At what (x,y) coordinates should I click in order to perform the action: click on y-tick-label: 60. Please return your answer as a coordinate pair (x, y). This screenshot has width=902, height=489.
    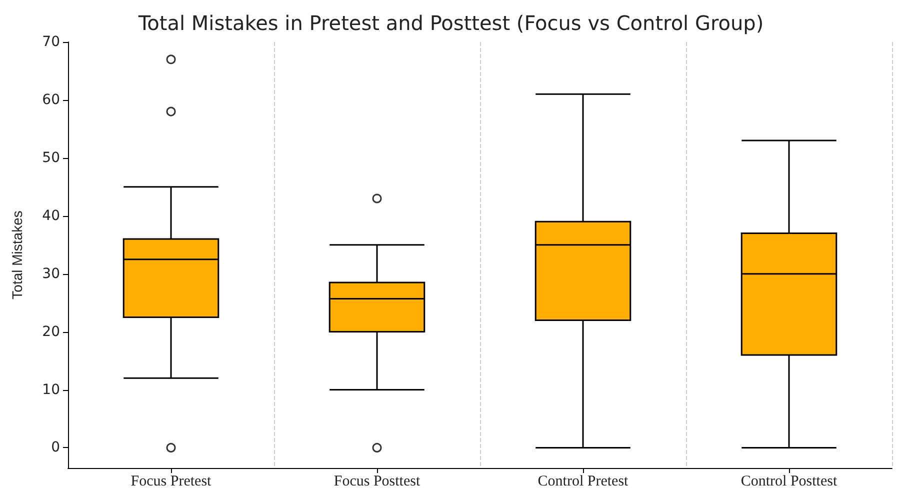
    Looking at the image, I should click on (51, 100).